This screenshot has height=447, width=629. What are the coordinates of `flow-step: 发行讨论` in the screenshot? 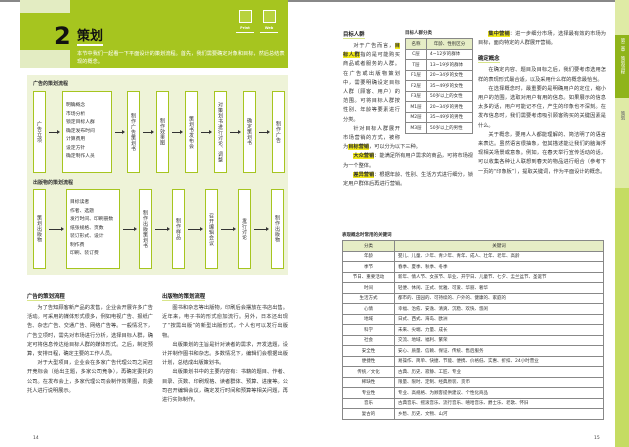 It's located at (244, 229).